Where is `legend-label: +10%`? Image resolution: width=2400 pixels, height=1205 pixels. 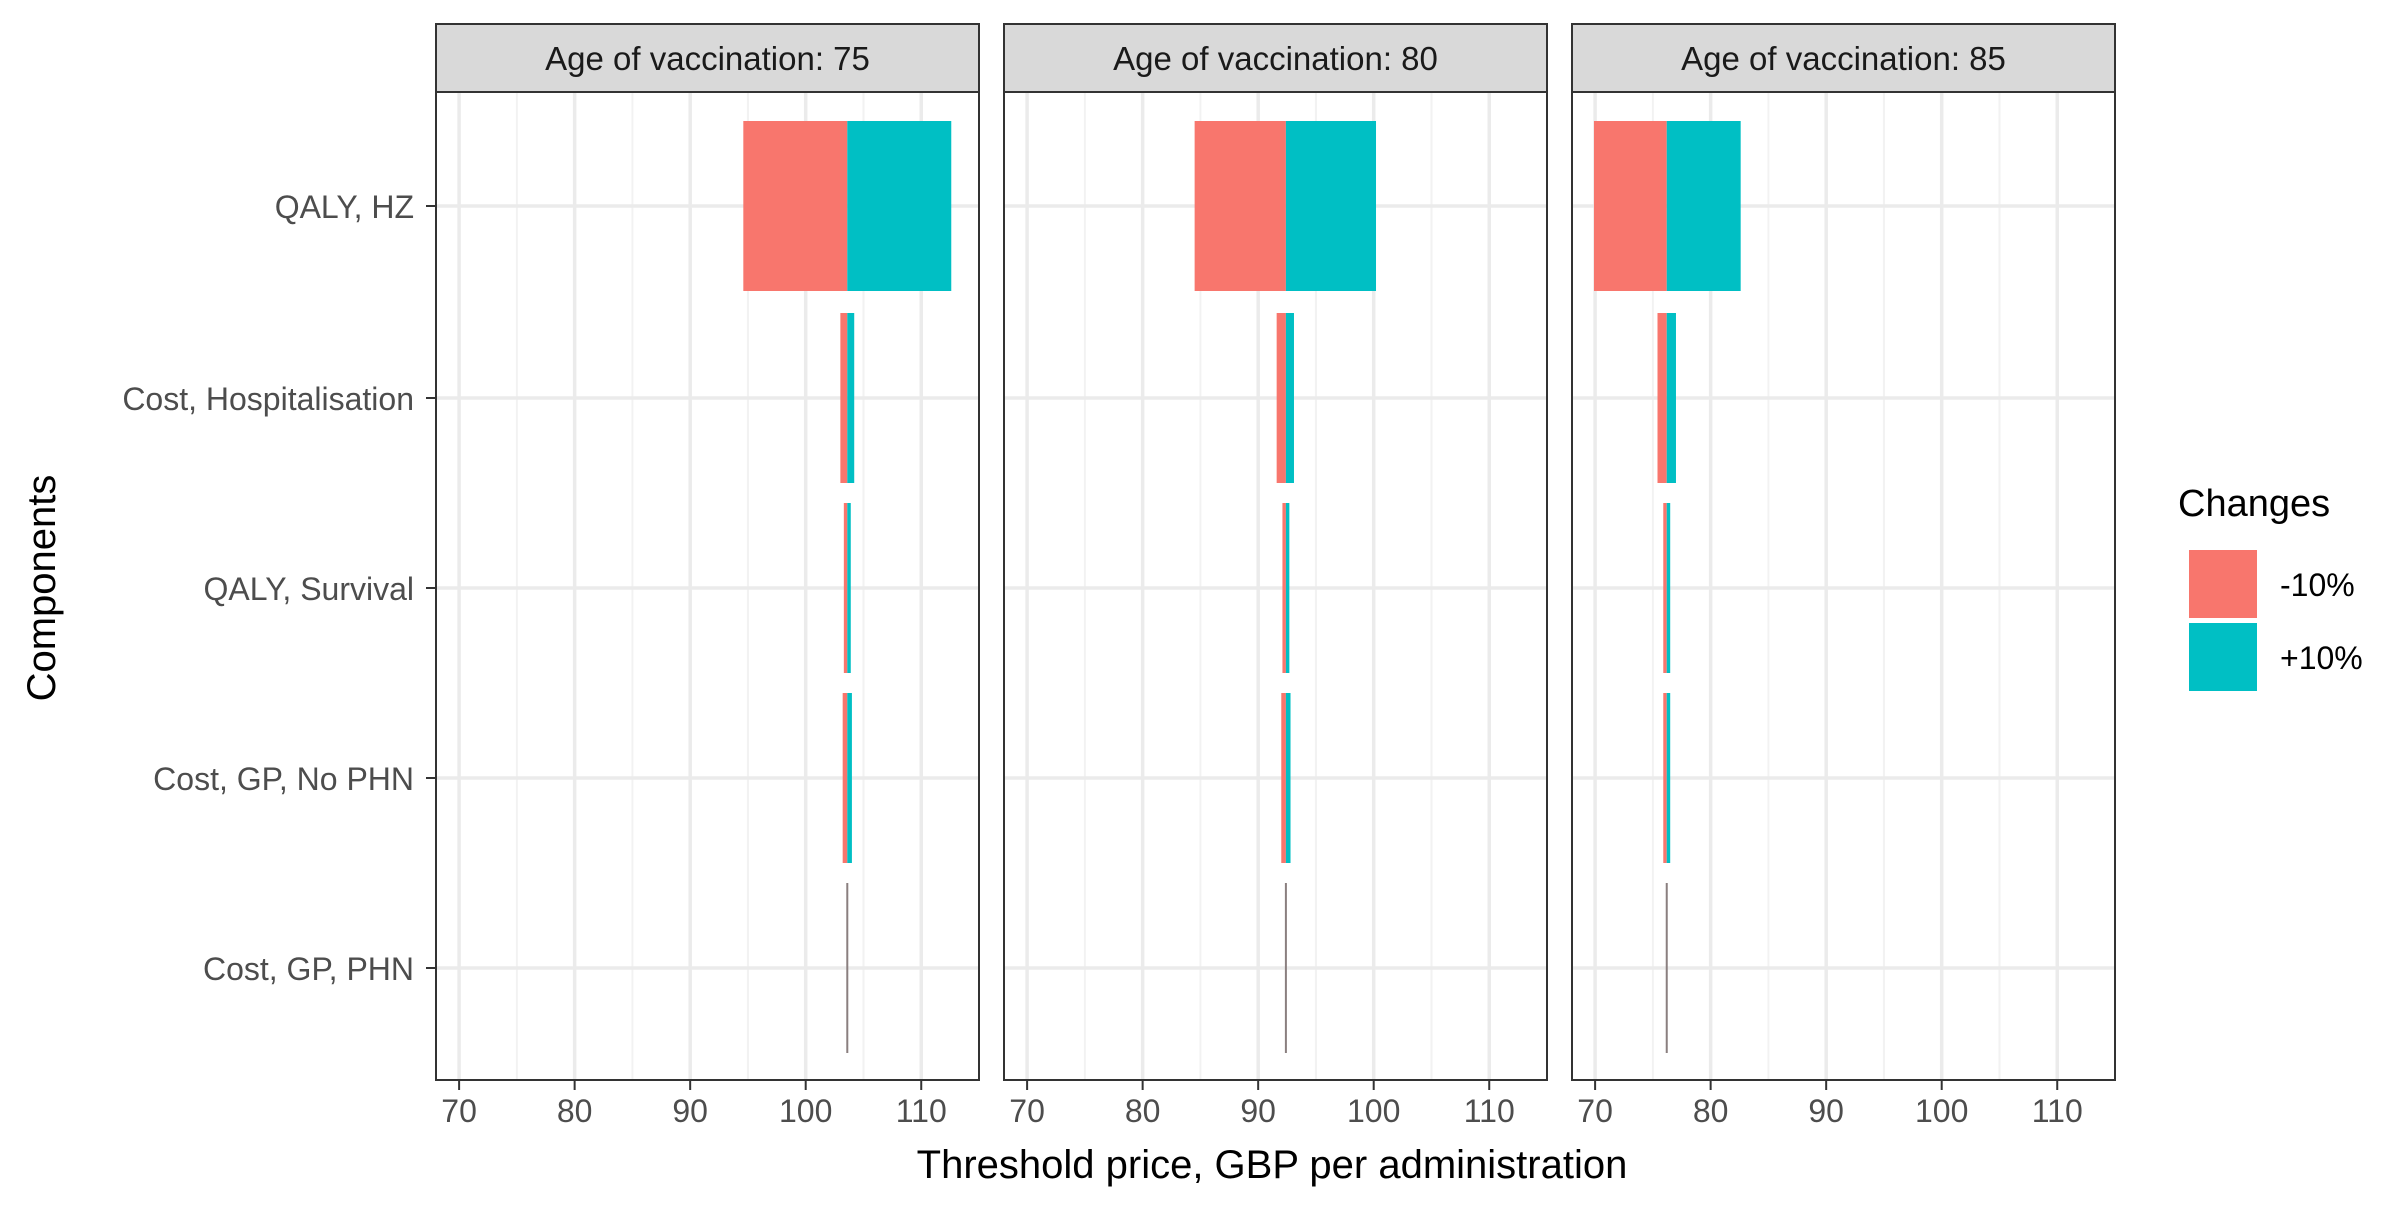 legend-label: +10% is located at coordinates (2321, 658).